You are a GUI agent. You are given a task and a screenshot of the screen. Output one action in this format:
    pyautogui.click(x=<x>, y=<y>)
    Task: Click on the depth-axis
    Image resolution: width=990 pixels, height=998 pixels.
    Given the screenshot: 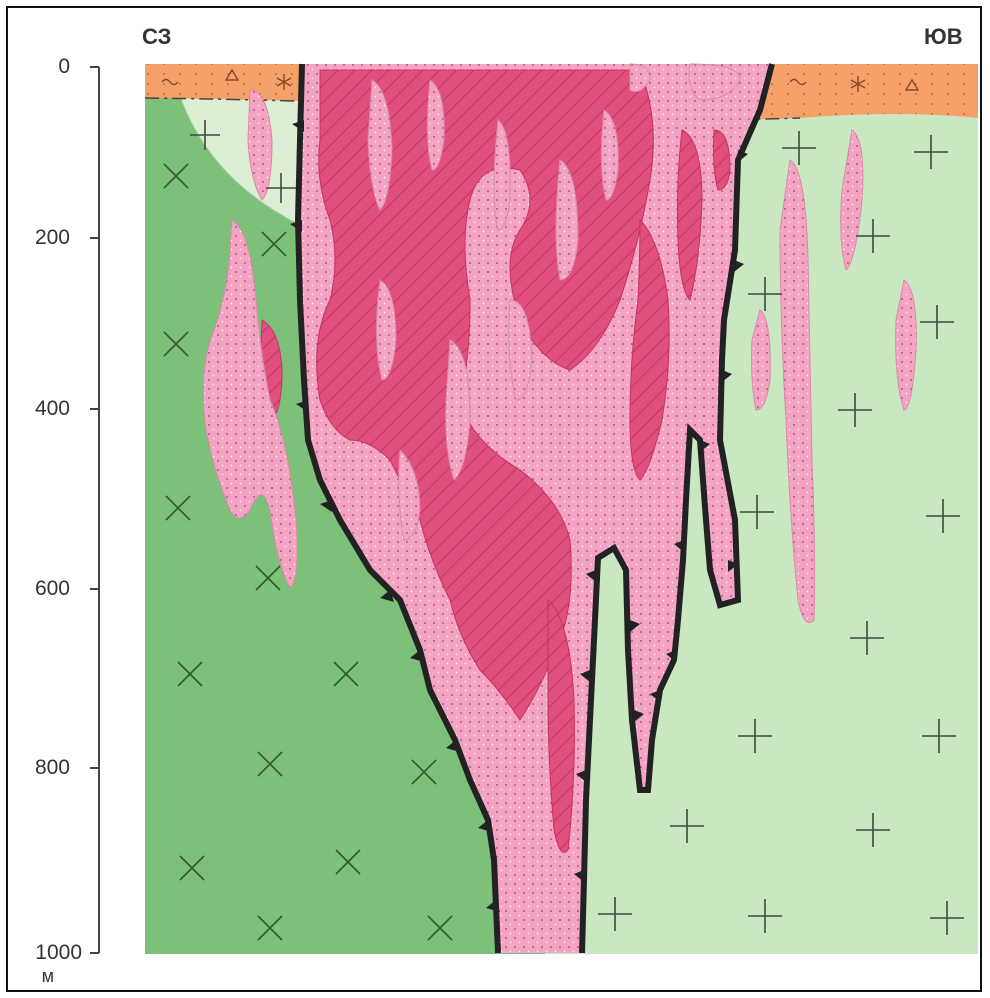 What is the action you would take?
    pyautogui.click(x=95, y=510)
    